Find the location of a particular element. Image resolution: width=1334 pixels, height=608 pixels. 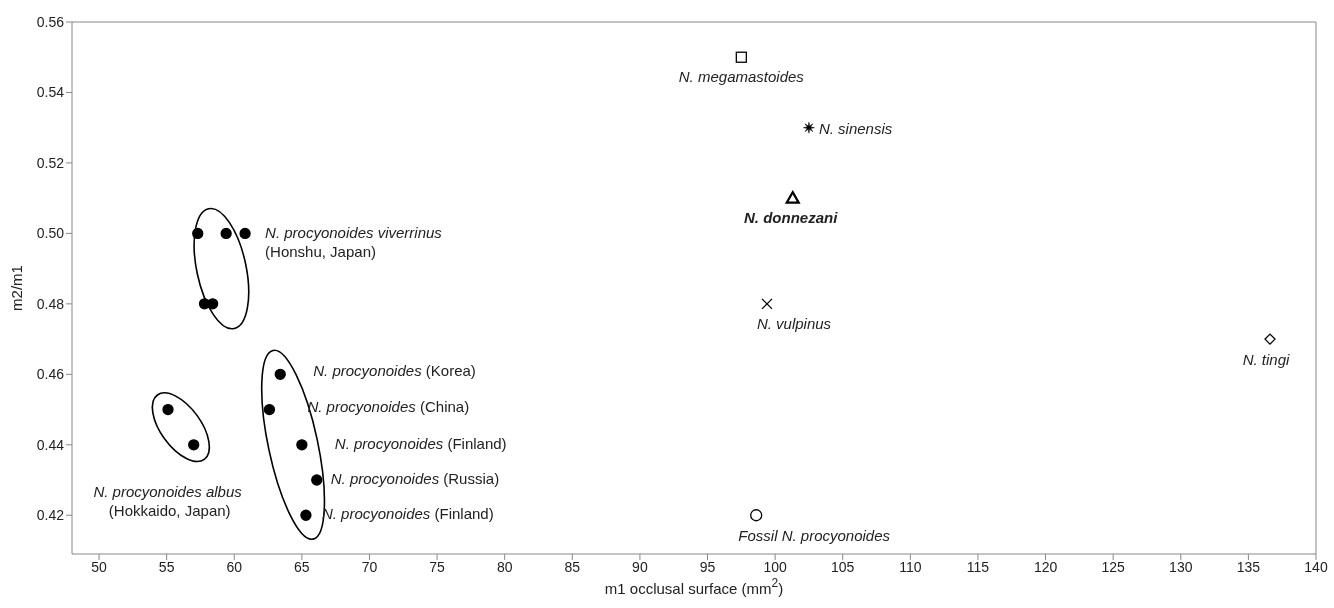

x-tick-label: 60 is located at coordinates (234, 566).